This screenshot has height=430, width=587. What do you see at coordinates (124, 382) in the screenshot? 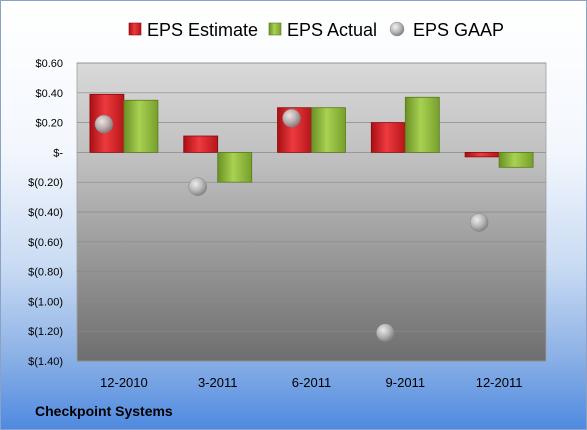
I see `x-category-label: 12-2010` at bounding box center [124, 382].